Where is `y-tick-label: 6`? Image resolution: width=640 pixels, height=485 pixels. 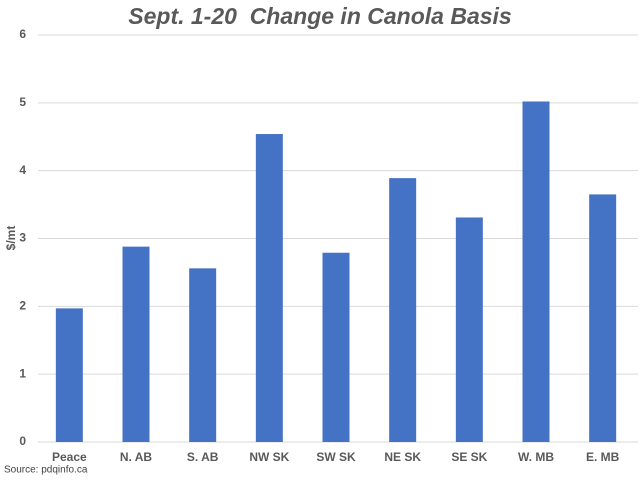 y-tick-label: 6 is located at coordinates (22, 34).